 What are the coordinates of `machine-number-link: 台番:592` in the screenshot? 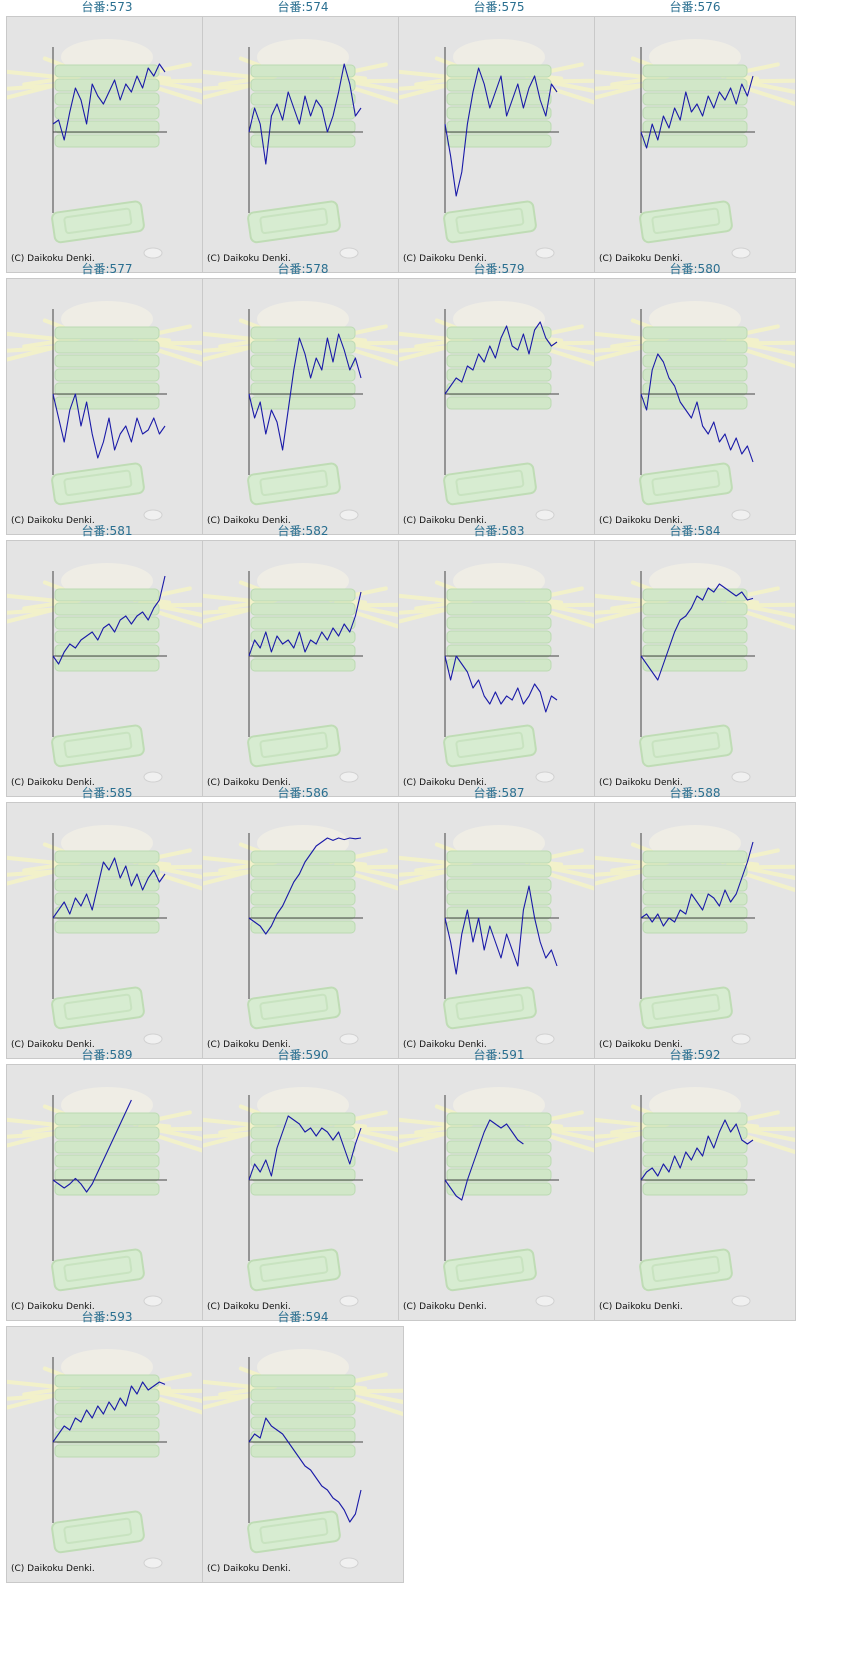 It's located at (695, 1055).